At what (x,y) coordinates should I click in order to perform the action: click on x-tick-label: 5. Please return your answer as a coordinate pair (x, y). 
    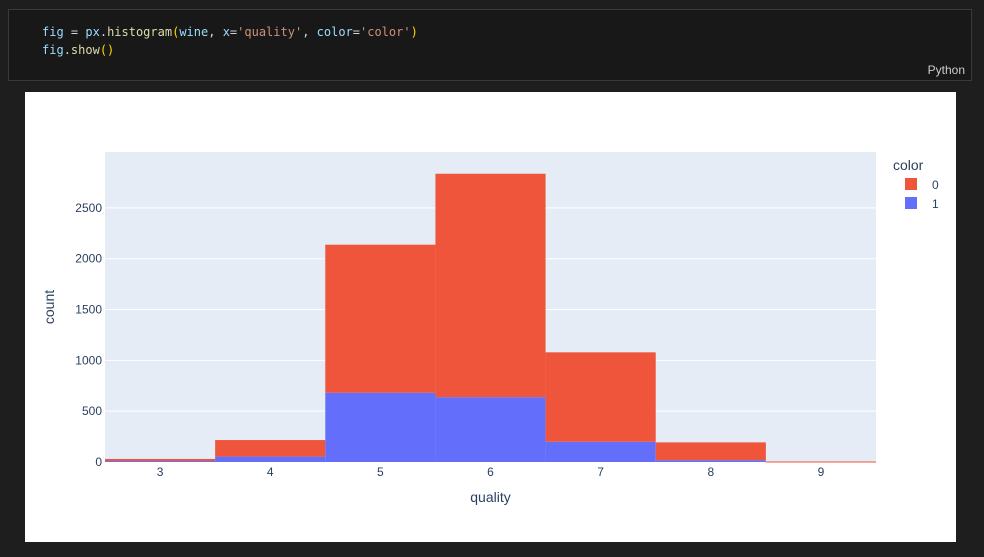
    Looking at the image, I should click on (380, 472).